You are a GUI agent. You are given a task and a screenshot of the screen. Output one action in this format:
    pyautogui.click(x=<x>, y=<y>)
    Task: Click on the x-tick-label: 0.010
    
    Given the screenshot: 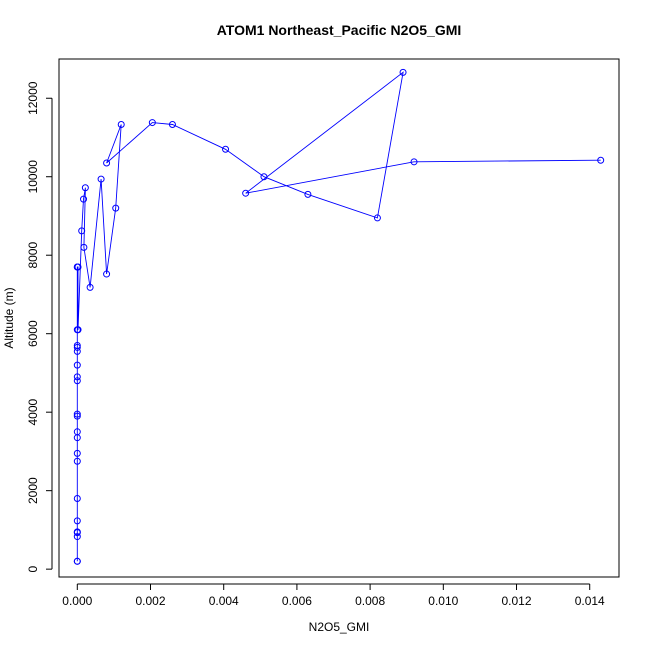 What is the action you would take?
    pyautogui.click(x=443, y=601)
    